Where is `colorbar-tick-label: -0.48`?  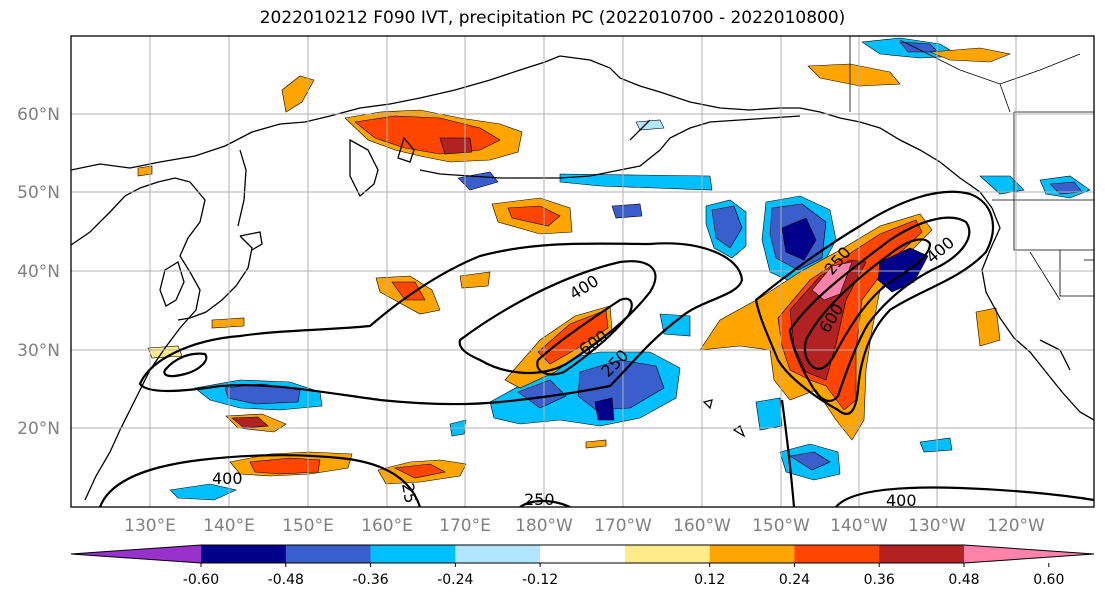 colorbar-tick-label: -0.48 is located at coordinates (286, 580).